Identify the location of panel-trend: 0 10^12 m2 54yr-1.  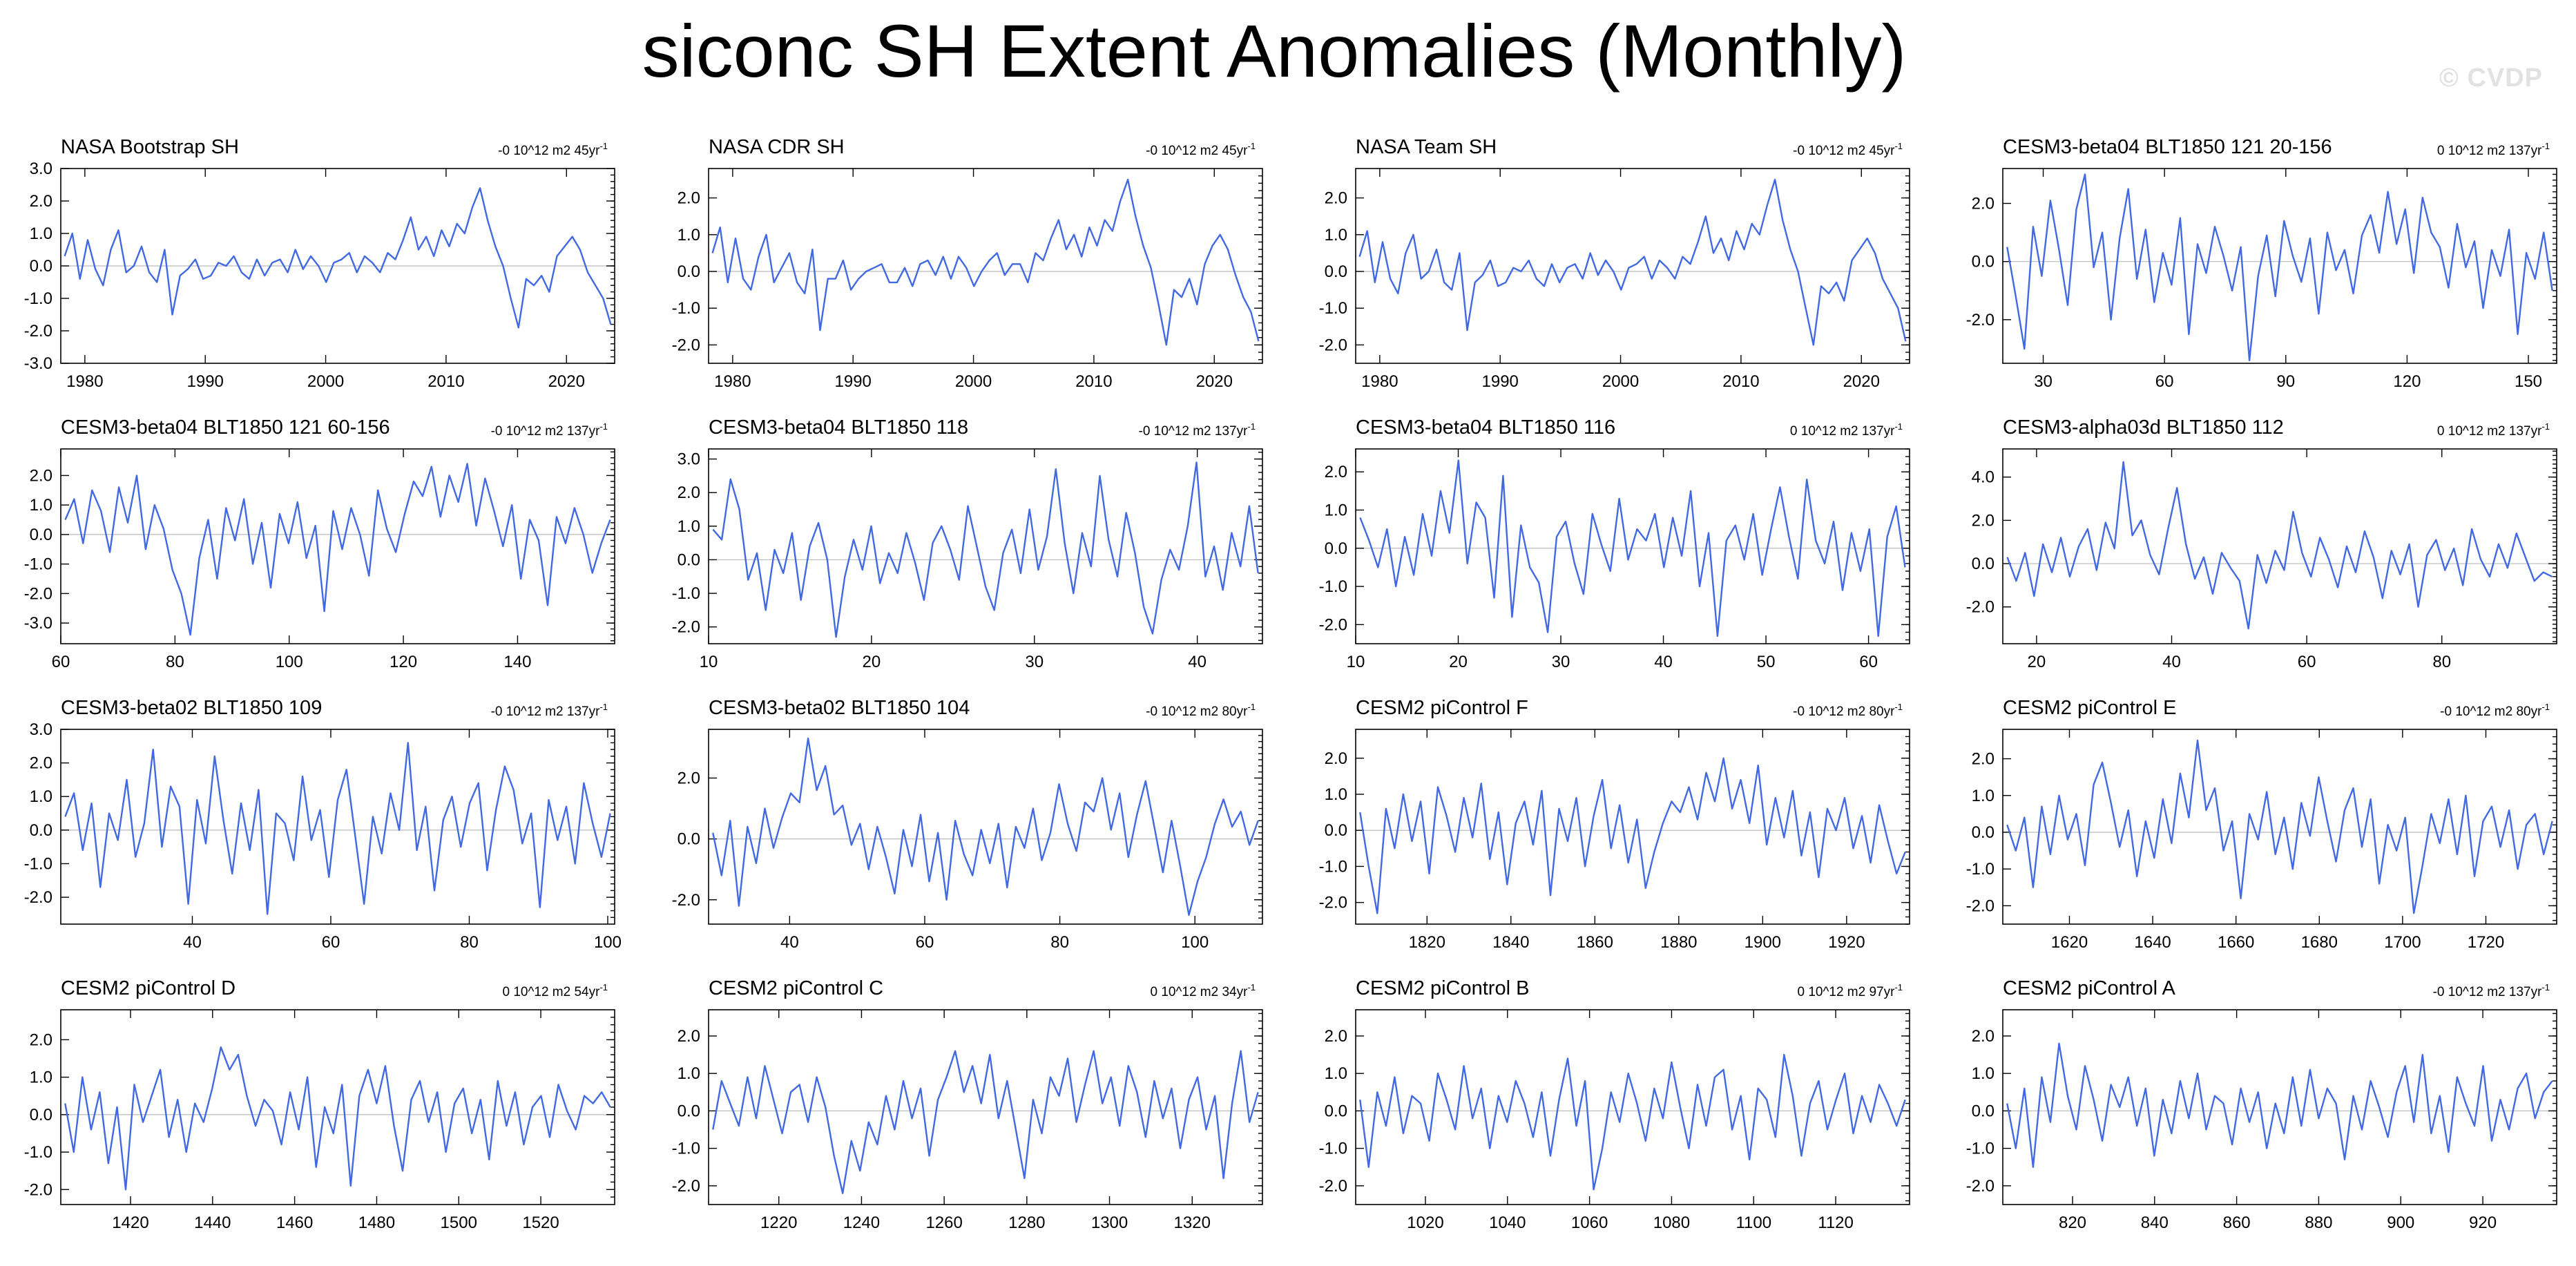
(555, 990).